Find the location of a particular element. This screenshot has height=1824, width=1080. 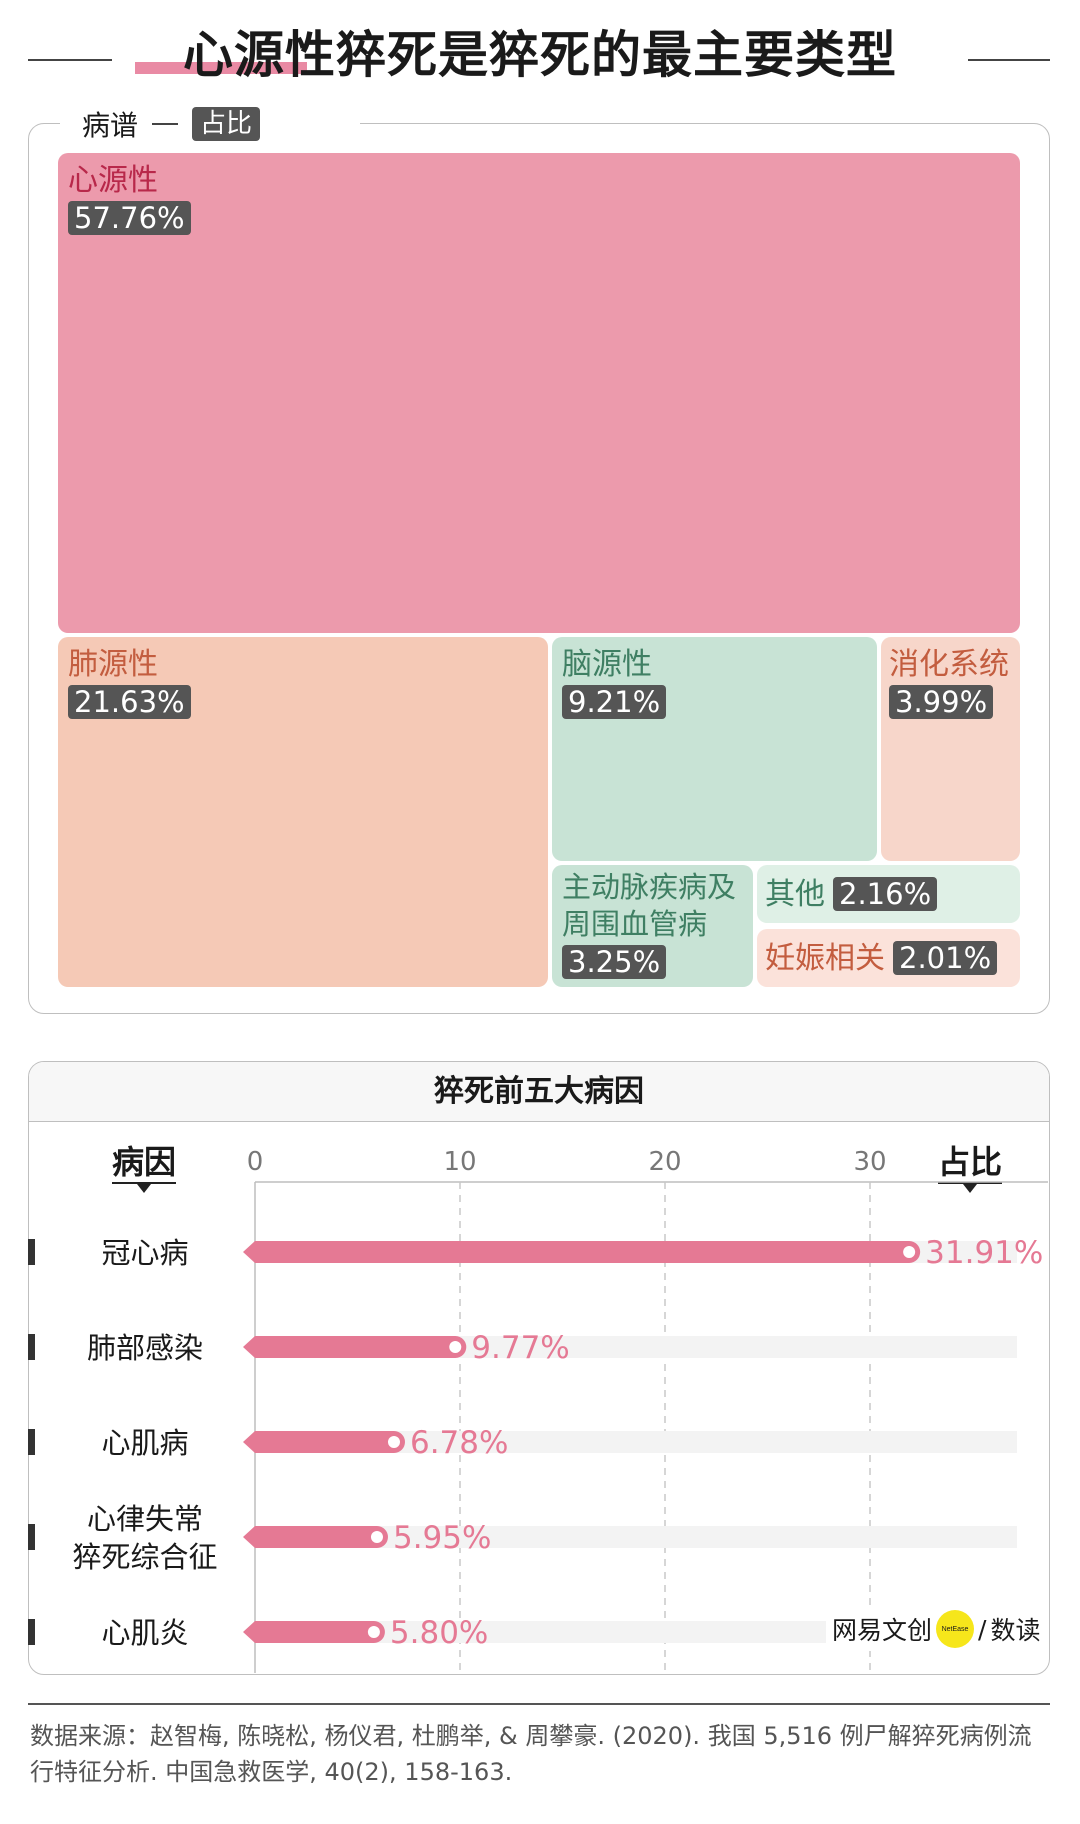

page-title: 心源性猝死是猝死的最主要类型 is located at coordinates (540, 55).